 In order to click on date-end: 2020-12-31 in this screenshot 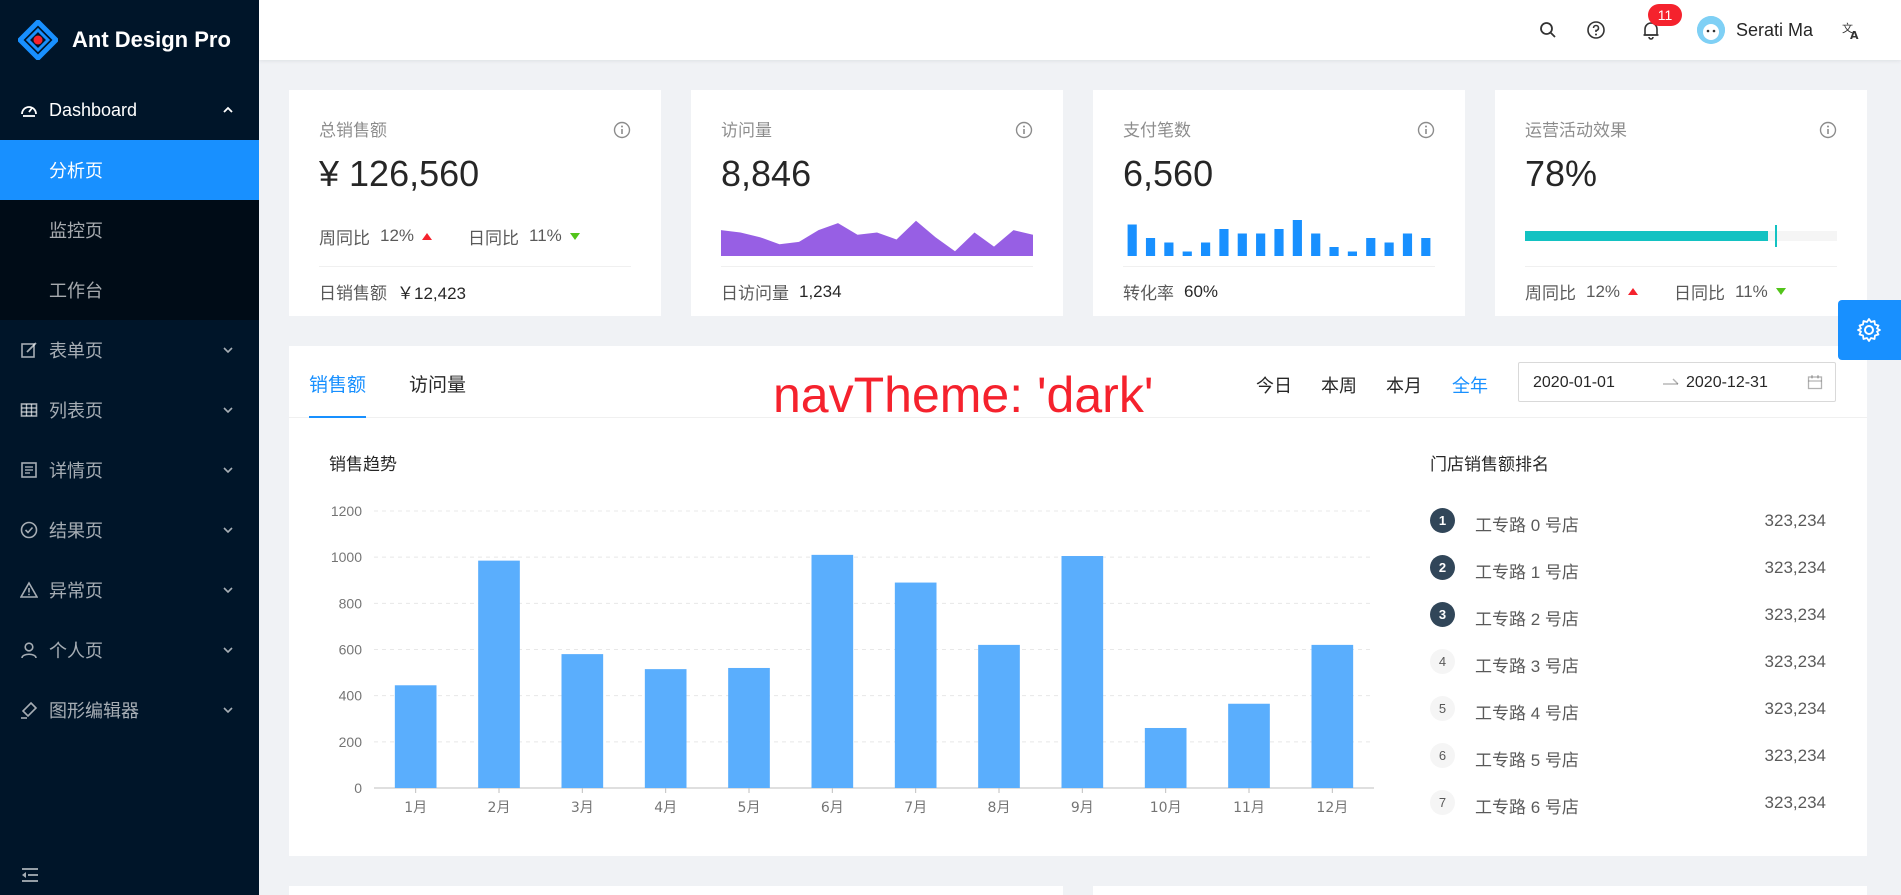, I will do `click(1727, 382)`.